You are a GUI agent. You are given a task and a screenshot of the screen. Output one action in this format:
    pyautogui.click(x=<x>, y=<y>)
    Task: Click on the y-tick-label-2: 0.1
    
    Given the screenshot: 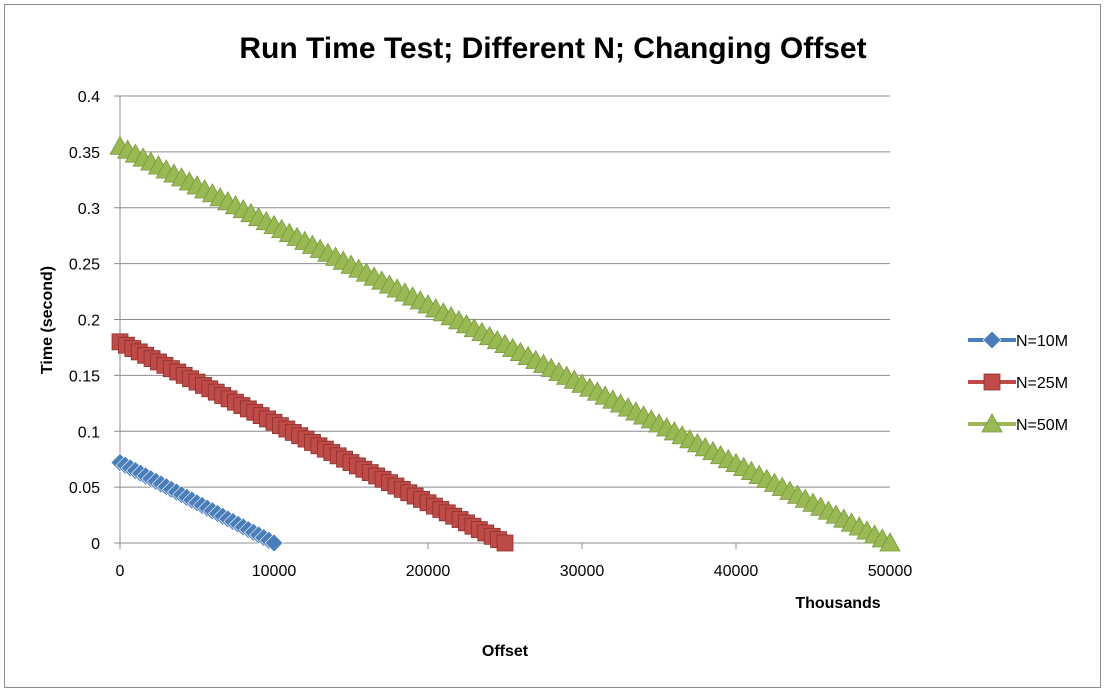 What is the action you would take?
    pyautogui.click(x=89, y=432)
    